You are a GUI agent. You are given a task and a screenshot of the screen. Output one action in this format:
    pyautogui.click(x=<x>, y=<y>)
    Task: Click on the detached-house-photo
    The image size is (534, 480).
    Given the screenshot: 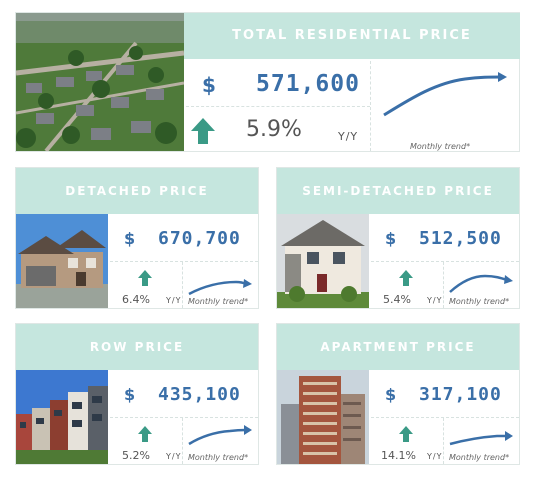 What is the action you would take?
    pyautogui.click(x=62, y=261)
    